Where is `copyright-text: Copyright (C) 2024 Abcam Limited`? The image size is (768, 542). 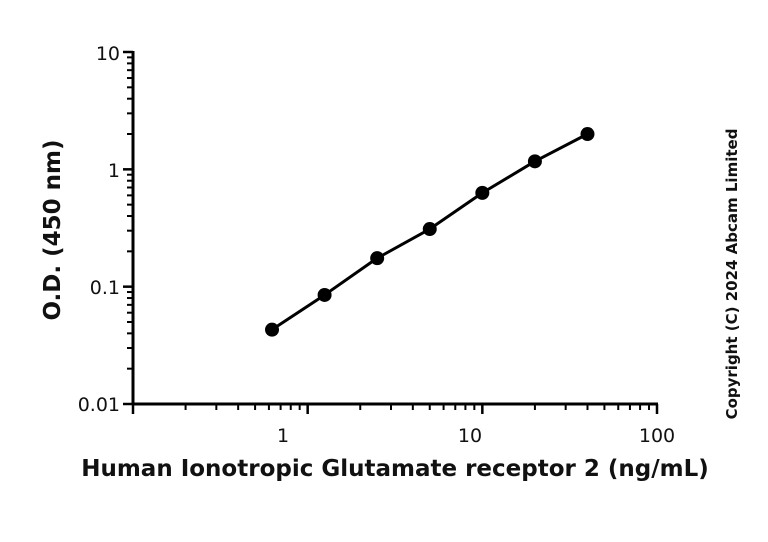
copyright-text: Copyright (C) 2024 Abcam Limited is located at coordinates (732, 274).